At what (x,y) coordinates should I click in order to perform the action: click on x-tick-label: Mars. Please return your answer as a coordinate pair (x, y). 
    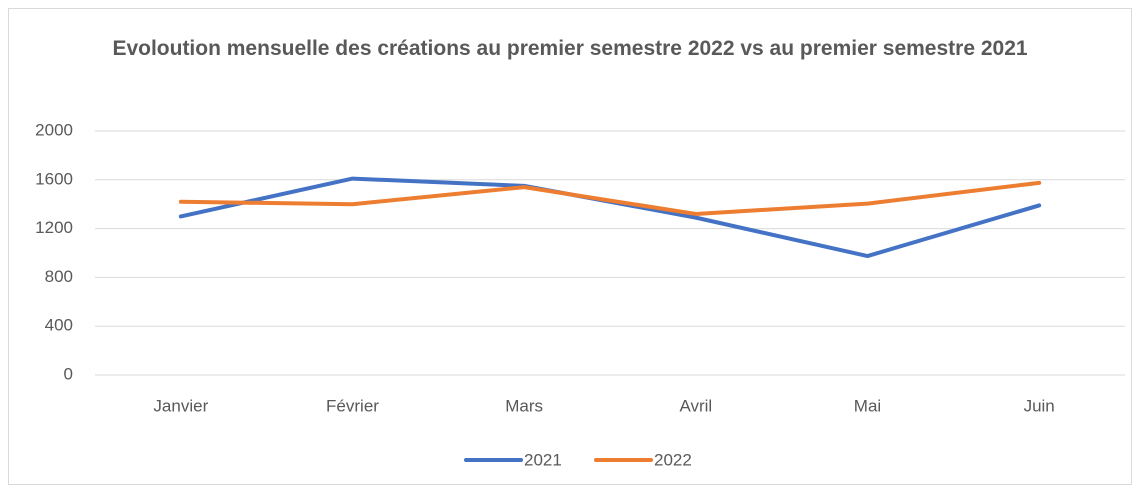
    Looking at the image, I should click on (524, 405).